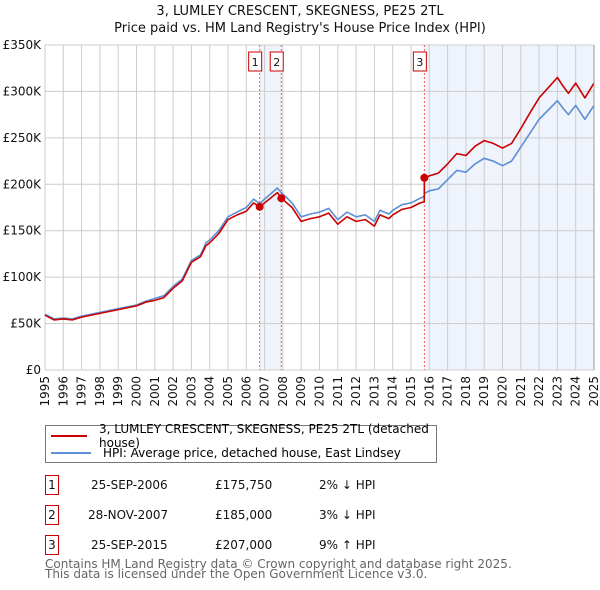 The width and height of the screenshot is (600, 590). Describe the element at coordinates (155, 391) in the screenshot. I see `x-tick-label: 2001` at that location.